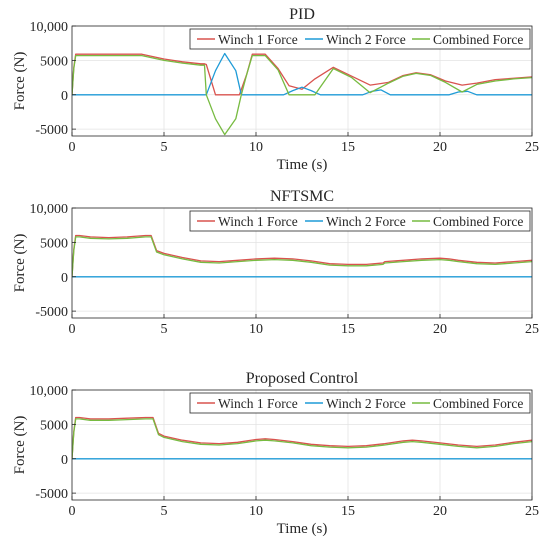 This screenshot has height=540, width=550. What do you see at coordinates (302, 378) in the screenshot?
I see `chart-title: Proposed Control` at bounding box center [302, 378].